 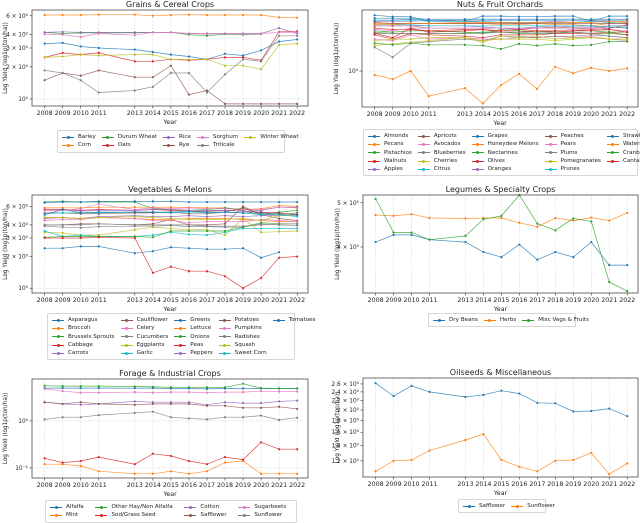 I want to click on legend-label: Rye, so click(x=184, y=145).